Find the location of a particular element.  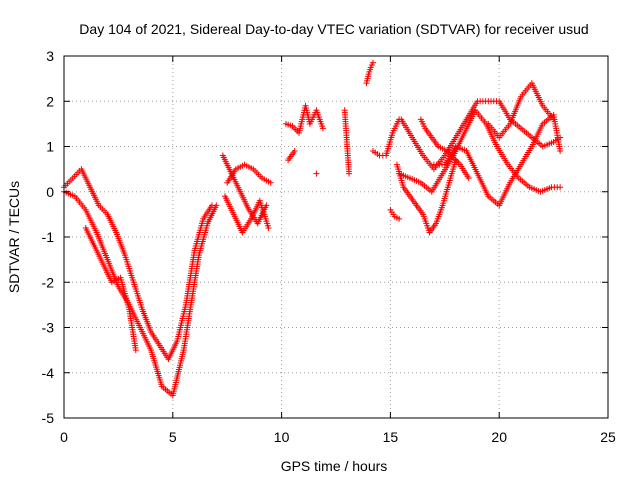

y-tick-label: -5 is located at coordinates (48, 418).